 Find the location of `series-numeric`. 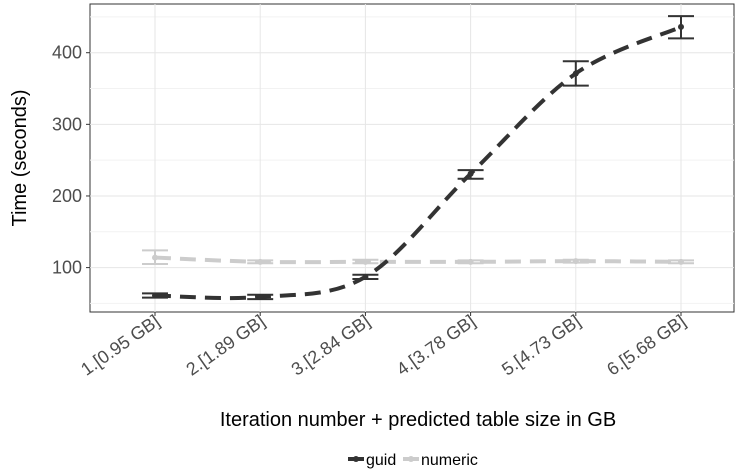

series-numeric is located at coordinates (418, 257).